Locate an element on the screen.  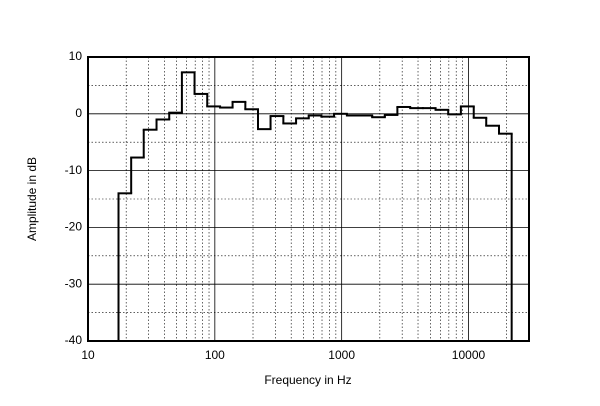
y-tick-label: 10 is located at coordinates (76, 56).